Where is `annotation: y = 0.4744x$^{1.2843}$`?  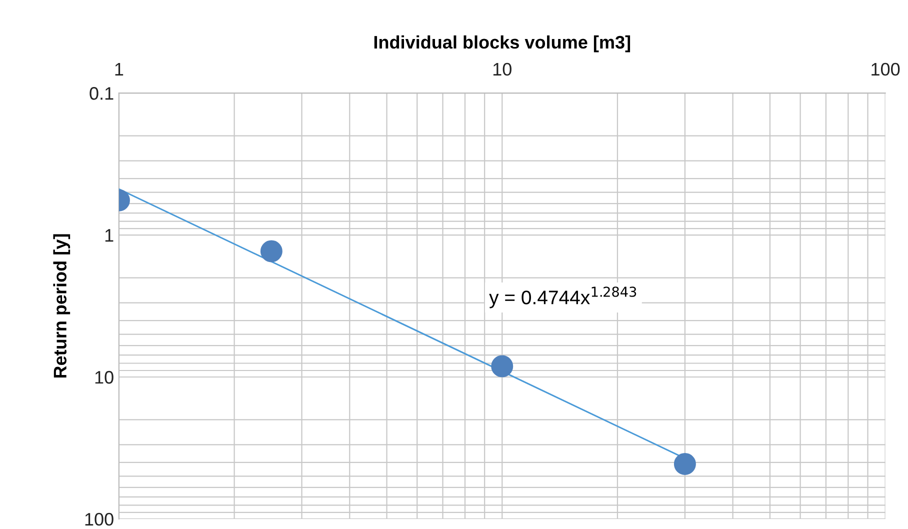
annotation: y = 0.4744x$^{1.2843}$ is located at coordinates (562, 297).